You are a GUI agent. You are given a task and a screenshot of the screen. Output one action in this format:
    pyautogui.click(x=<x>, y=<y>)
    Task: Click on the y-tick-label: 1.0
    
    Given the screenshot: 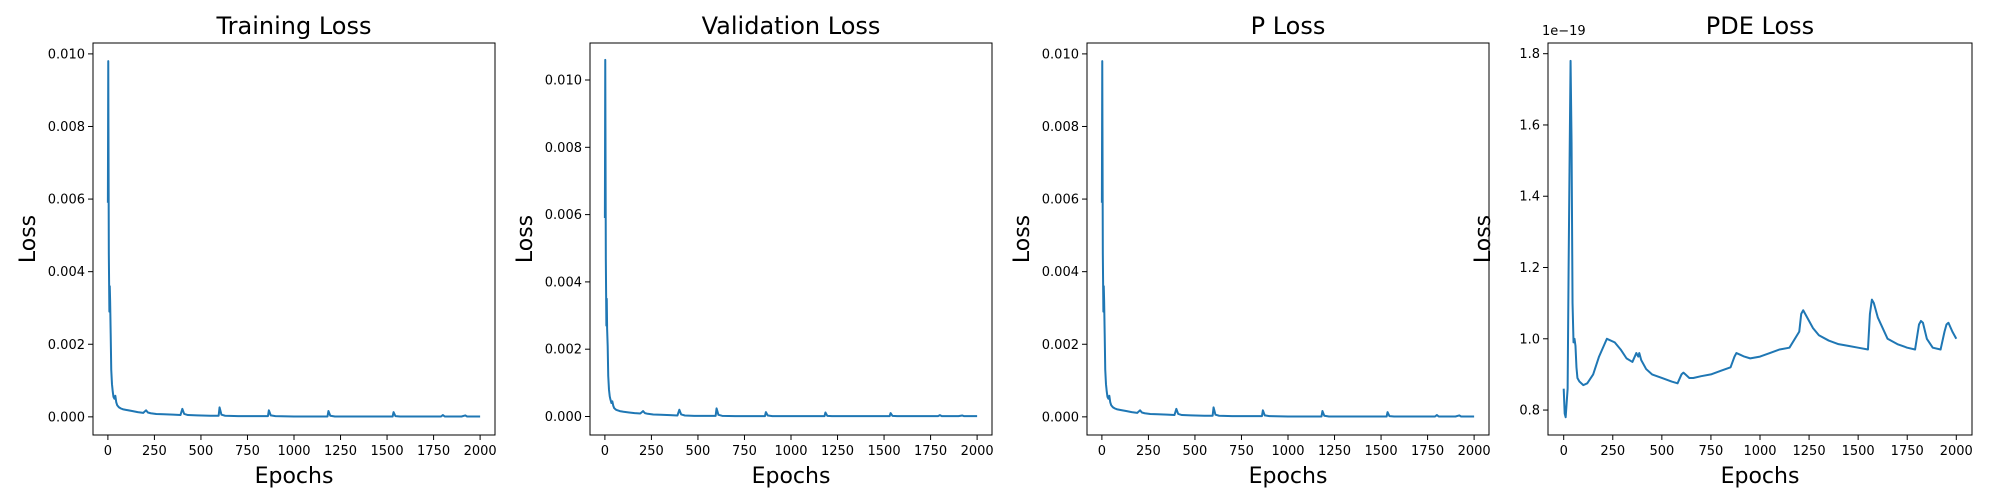 What is the action you would take?
    pyautogui.click(x=1529, y=339)
    